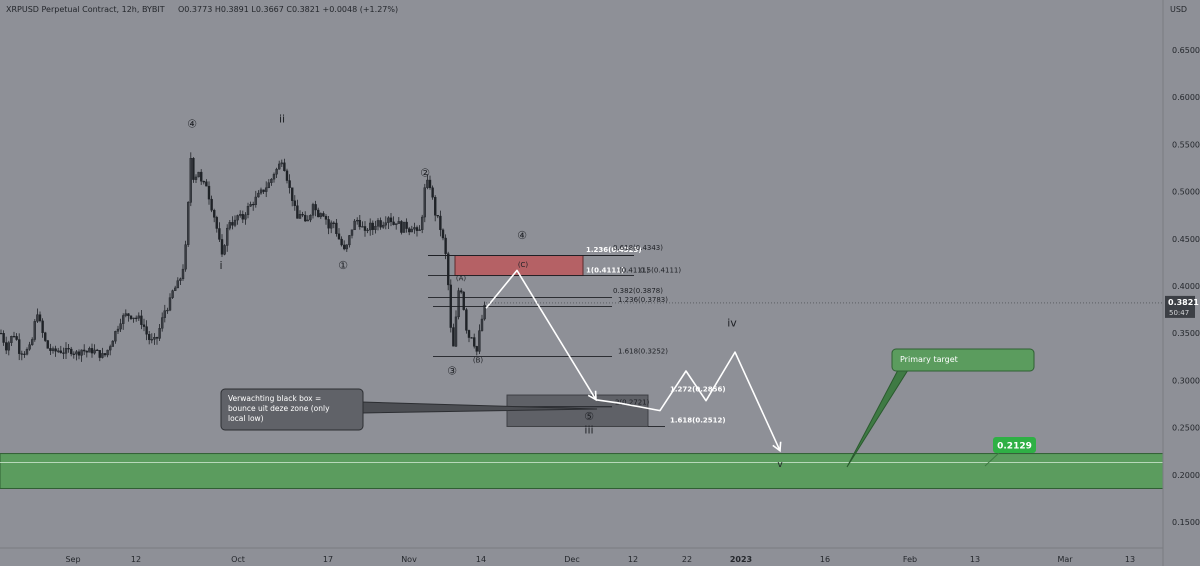 Image resolution: width=1200 pixels, height=566 pixels. Describe the element at coordinates (582, 471) in the screenshot. I see `green-target-zone` at that location.